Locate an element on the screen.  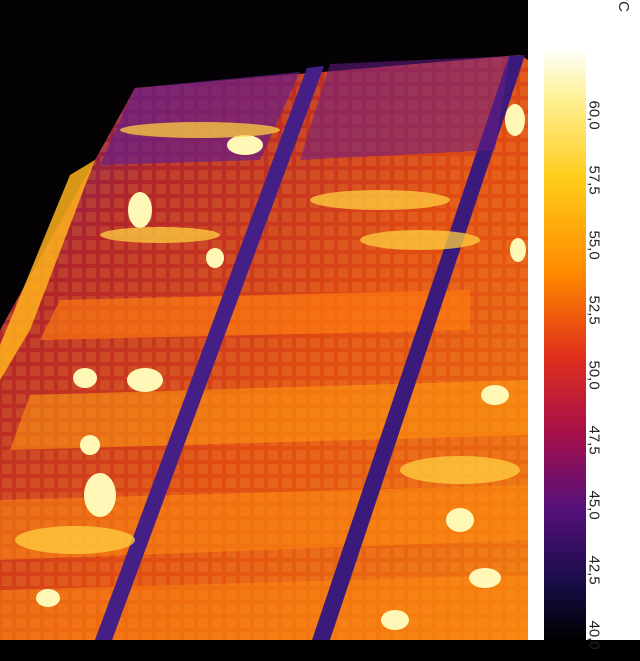
tick-label: 55,0 is located at coordinates (594, 245).